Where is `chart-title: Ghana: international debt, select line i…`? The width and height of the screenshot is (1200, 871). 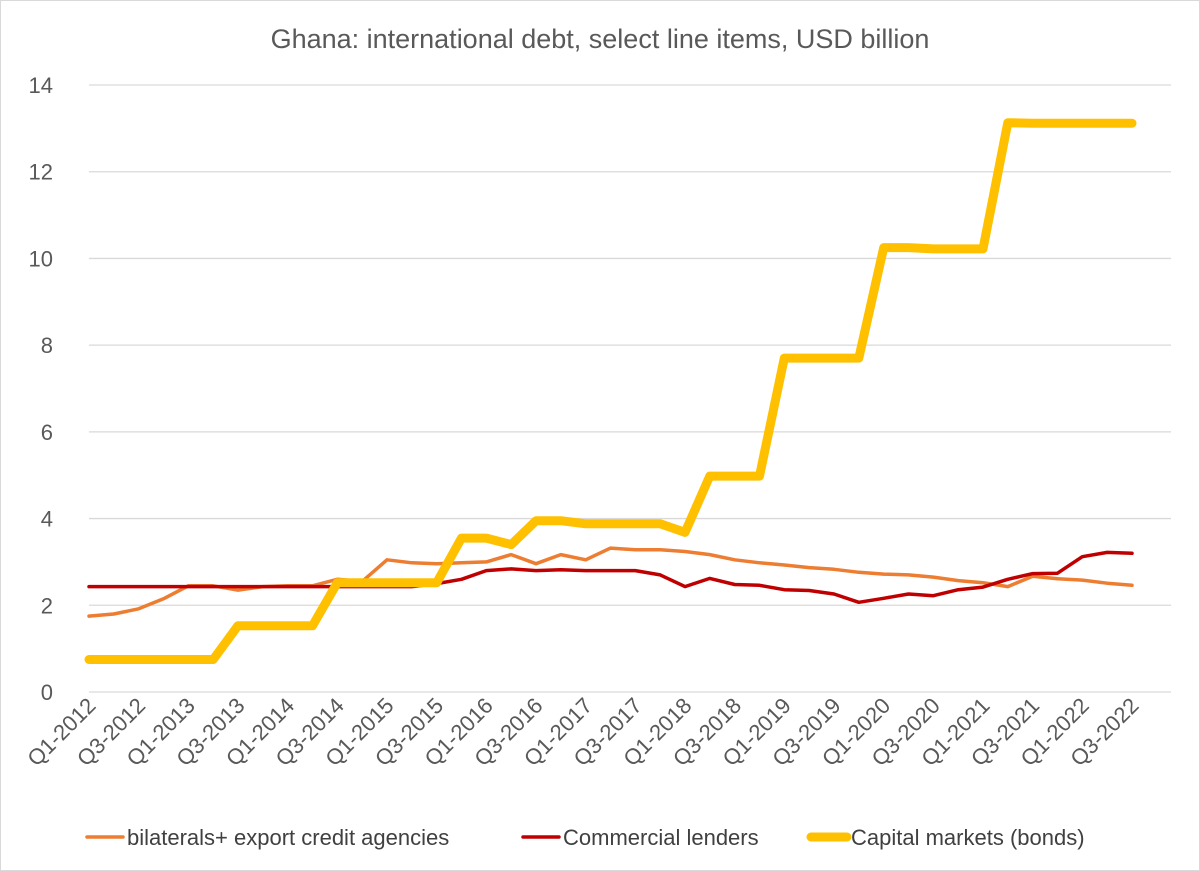 chart-title: Ghana: international debt, select line i… is located at coordinates (600, 39).